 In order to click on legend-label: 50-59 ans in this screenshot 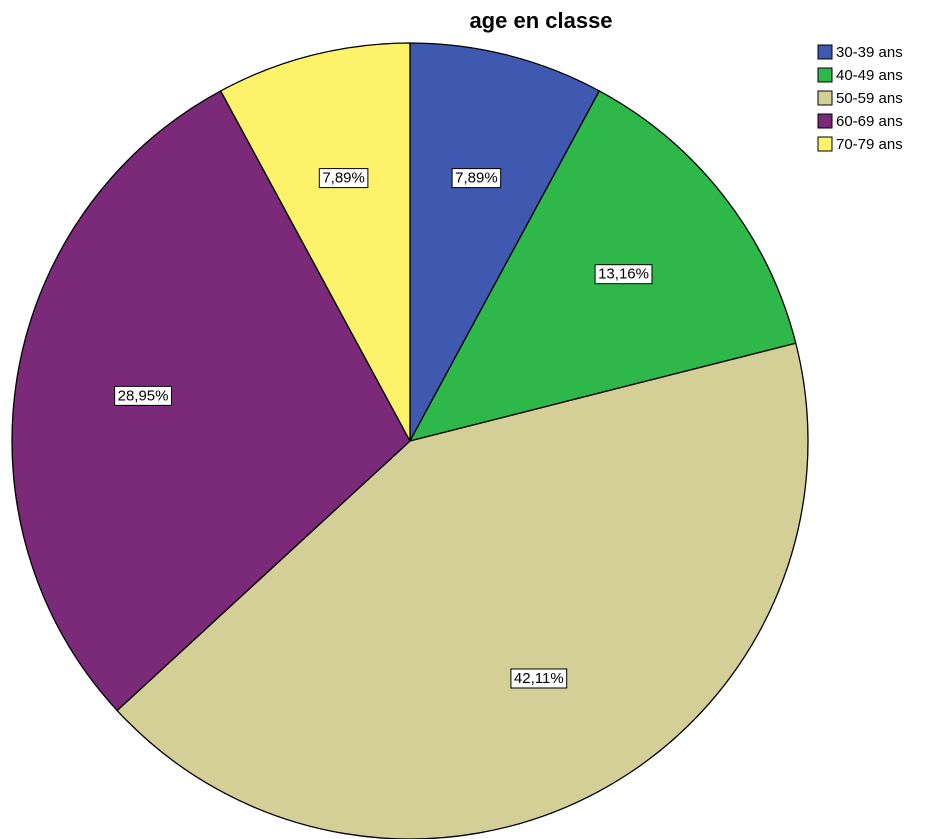, I will do `click(869, 98)`.